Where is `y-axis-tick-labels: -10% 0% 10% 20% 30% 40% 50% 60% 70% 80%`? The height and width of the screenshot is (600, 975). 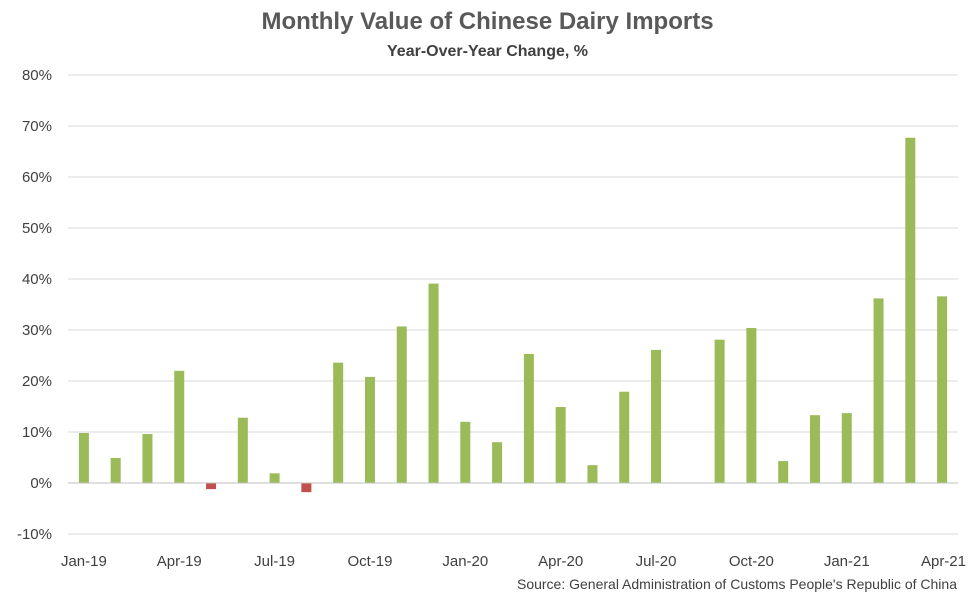 y-axis-tick-labels: -10% 0% 10% 20% 30% 40% 50% 60% 70% 80% is located at coordinates (34, 305).